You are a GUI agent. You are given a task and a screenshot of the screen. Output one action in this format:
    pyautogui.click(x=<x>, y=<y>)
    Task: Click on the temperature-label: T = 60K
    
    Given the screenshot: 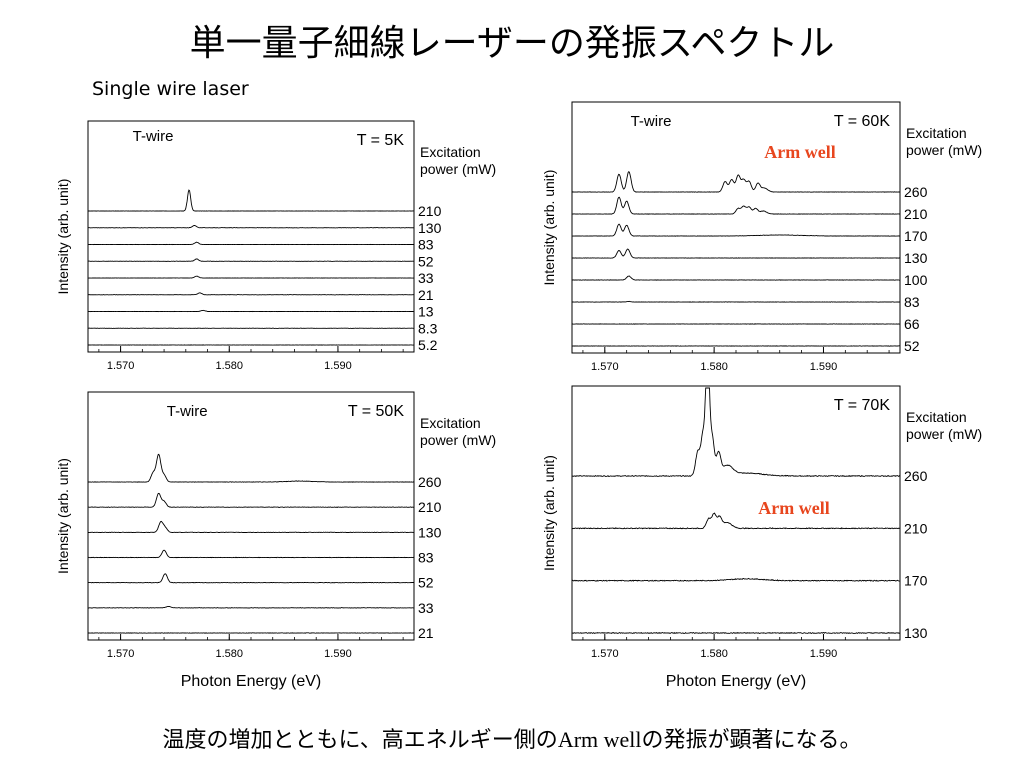 What is the action you would take?
    pyautogui.click(x=862, y=121)
    